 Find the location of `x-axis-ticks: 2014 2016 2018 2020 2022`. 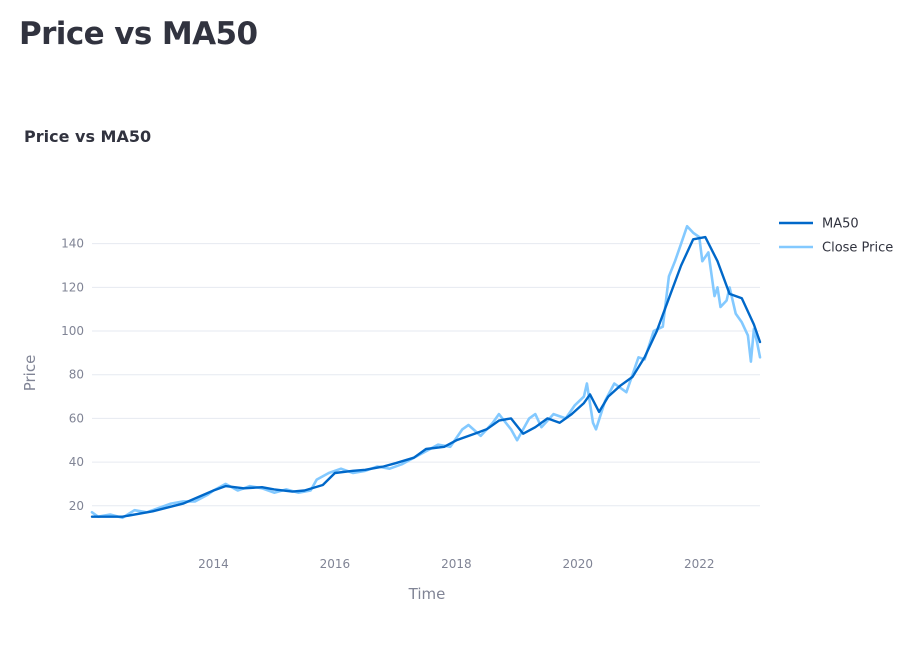

x-axis-ticks: 2014 2016 2018 2020 2022 is located at coordinates (456, 564).